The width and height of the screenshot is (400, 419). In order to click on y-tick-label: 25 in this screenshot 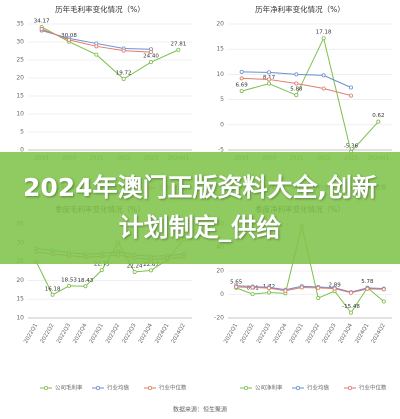, I will do `click(20, 60)`.